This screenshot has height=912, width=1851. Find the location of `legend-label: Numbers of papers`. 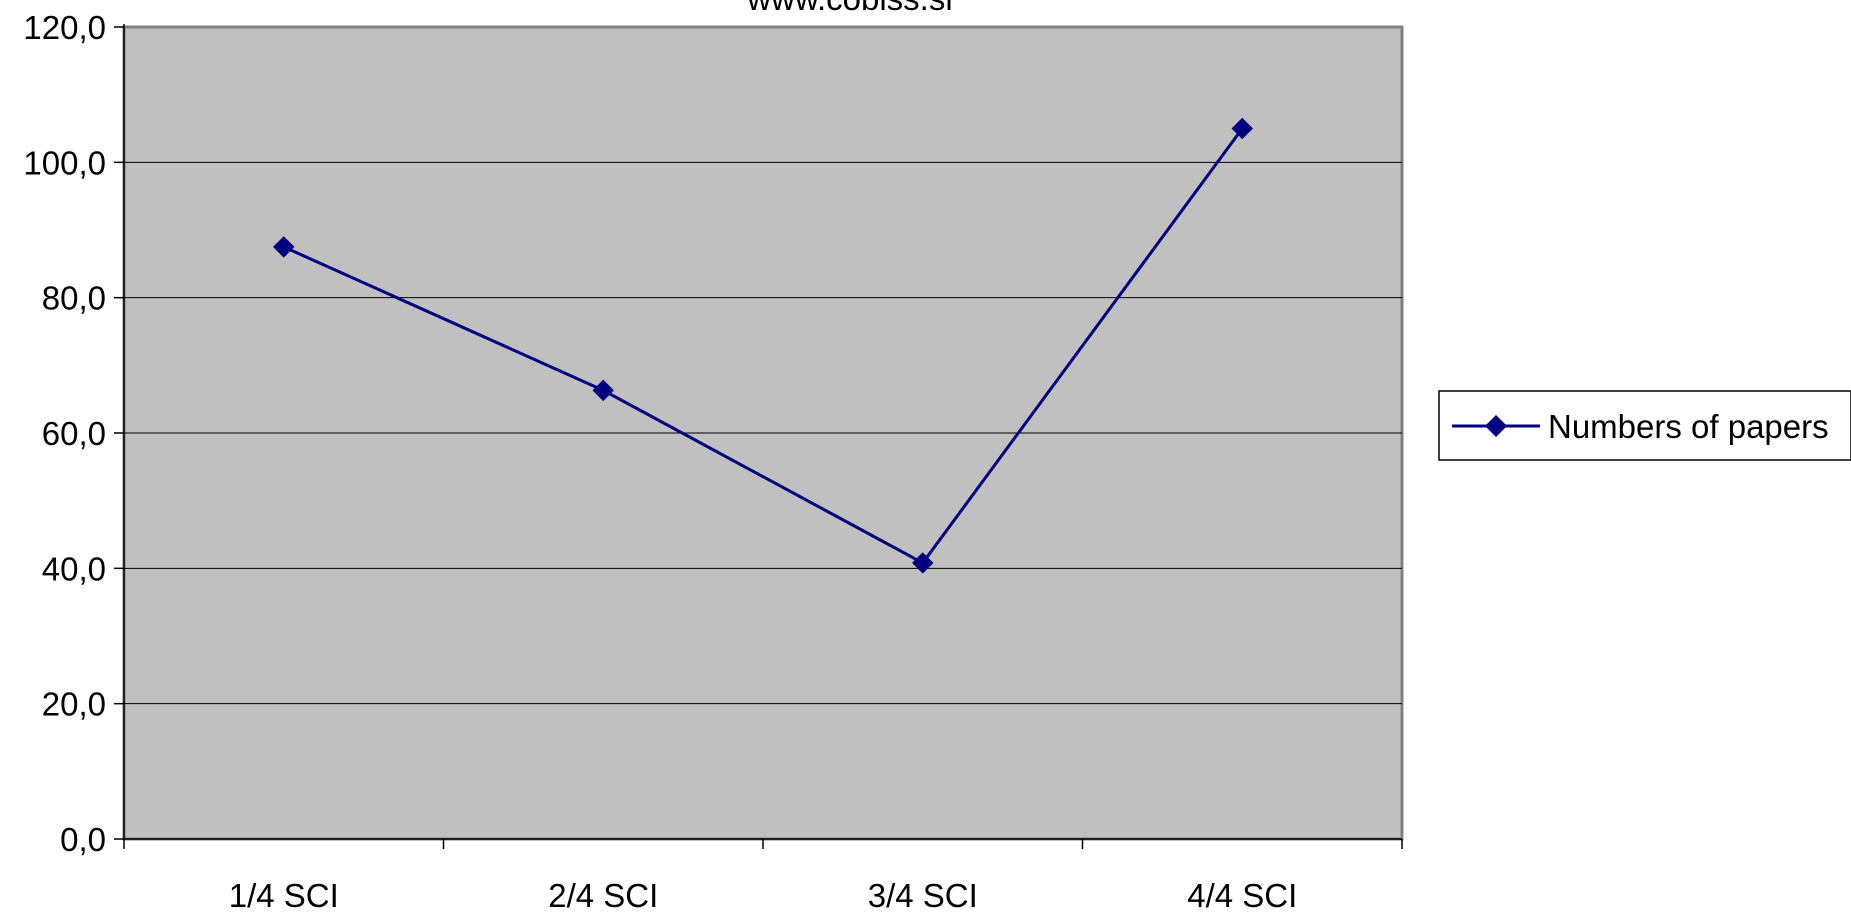

legend-label: Numbers of papers is located at coordinates (1688, 426).